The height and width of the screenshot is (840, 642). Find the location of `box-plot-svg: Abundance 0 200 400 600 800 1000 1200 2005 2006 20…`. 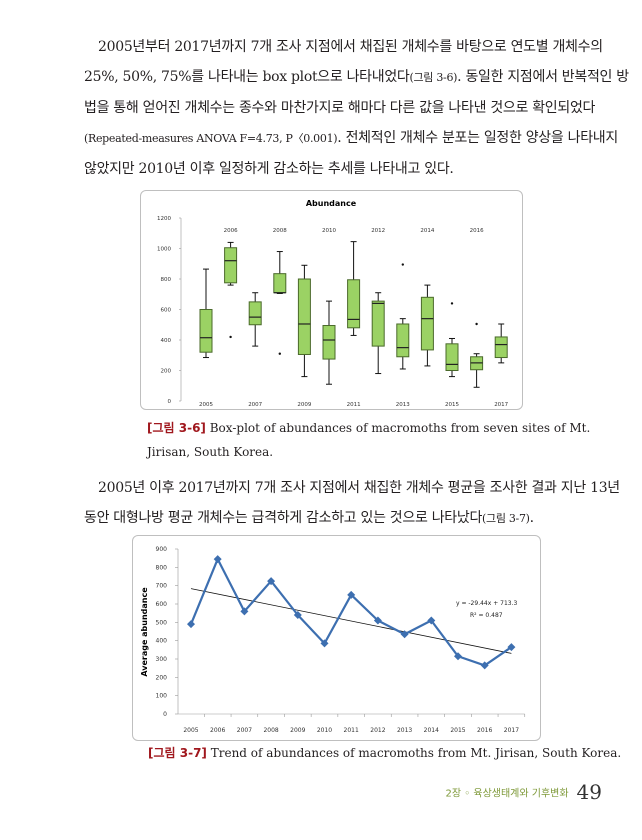

box-plot-svg: Abundance 0 200 400 600 800 1000 1200 2005 2006 20… is located at coordinates (333, 303).